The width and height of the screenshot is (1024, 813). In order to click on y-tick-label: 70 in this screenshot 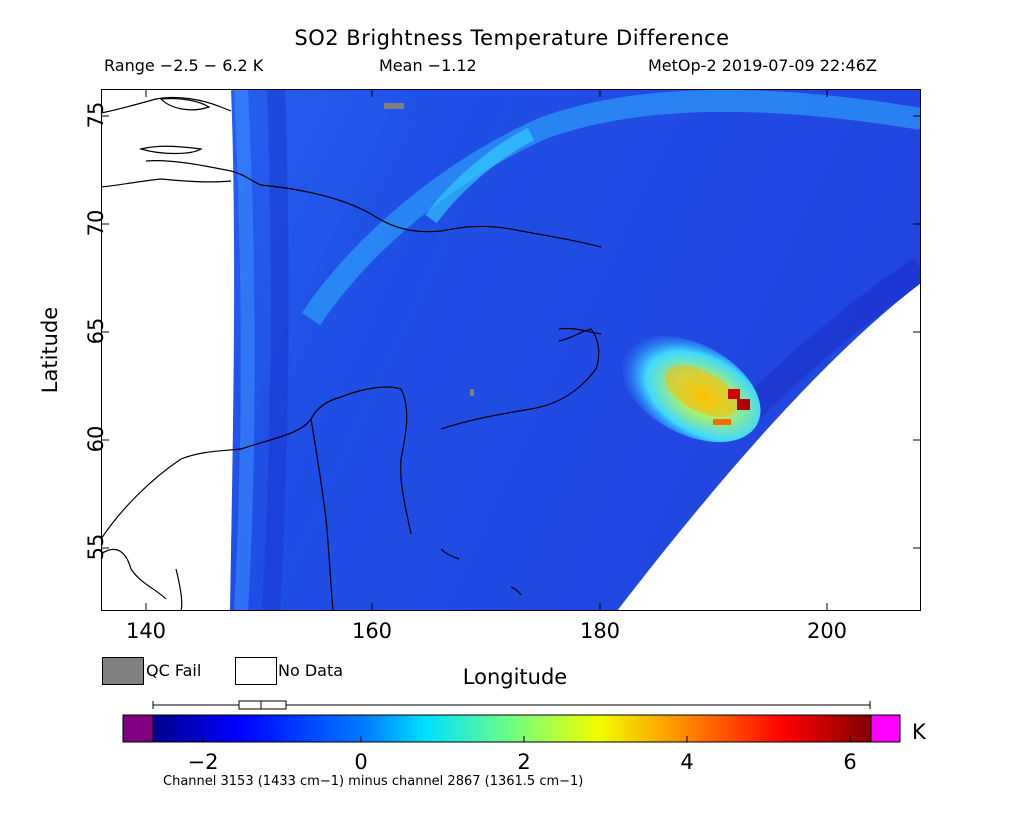, I will do `click(96, 223)`.